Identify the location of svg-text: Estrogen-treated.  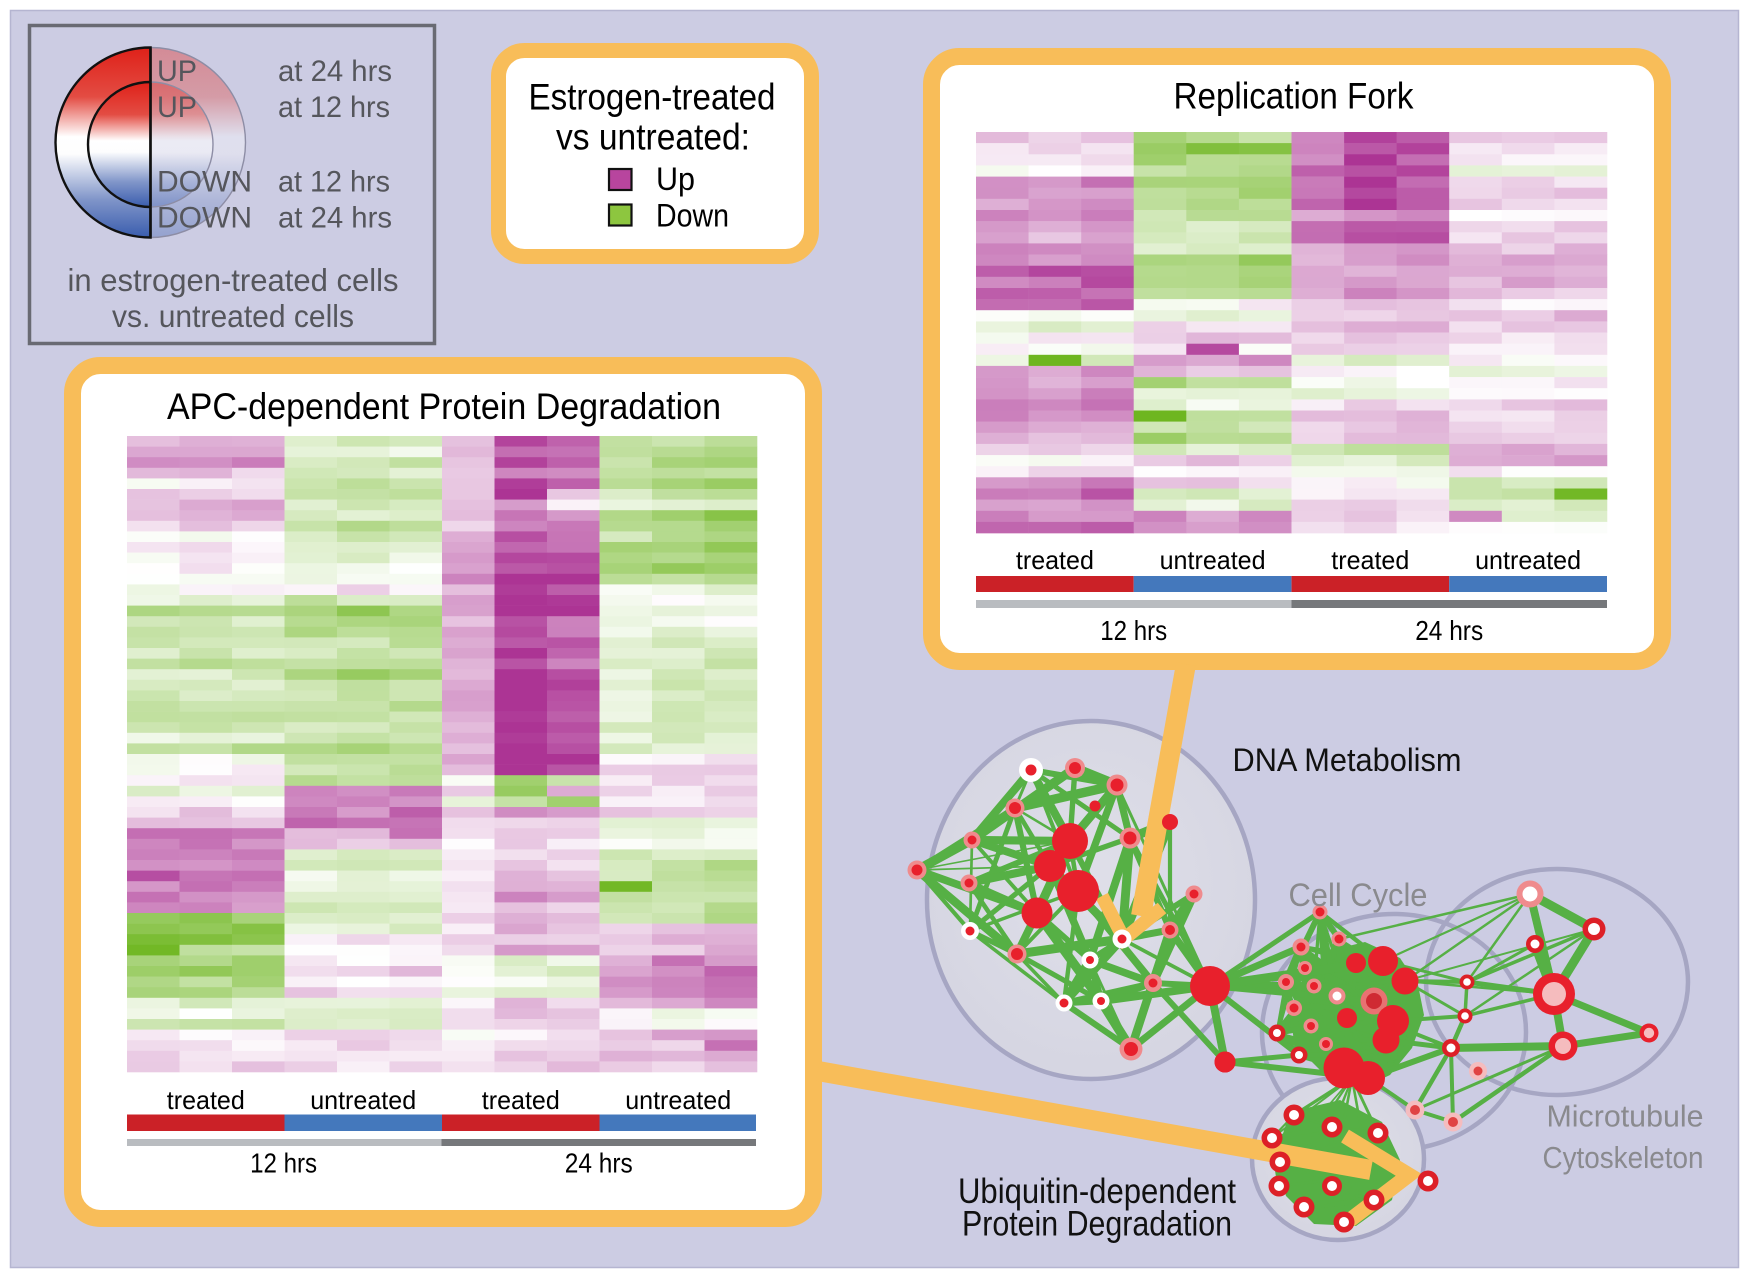
(652, 97).